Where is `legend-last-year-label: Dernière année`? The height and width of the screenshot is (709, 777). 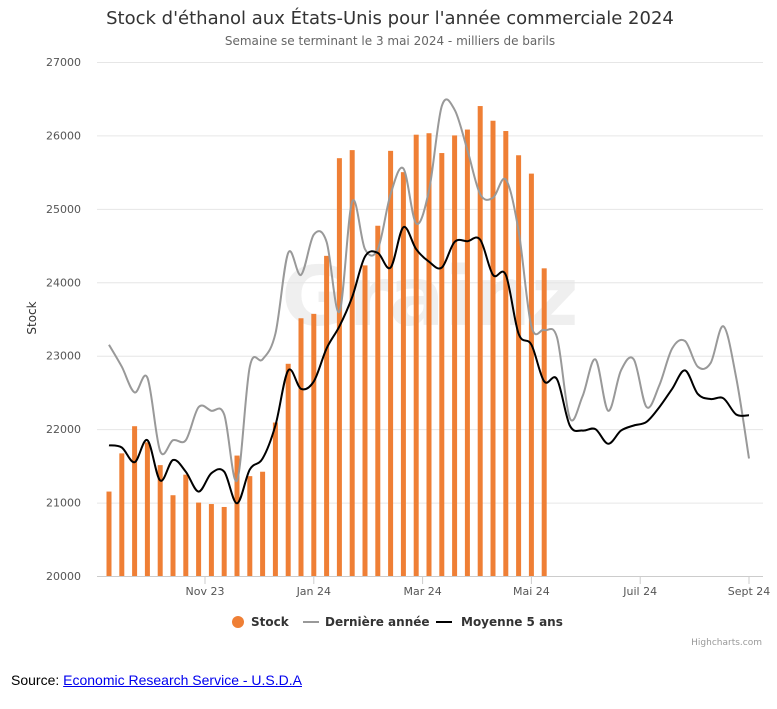
legend-last-year-label: Dernière année is located at coordinates (377, 622).